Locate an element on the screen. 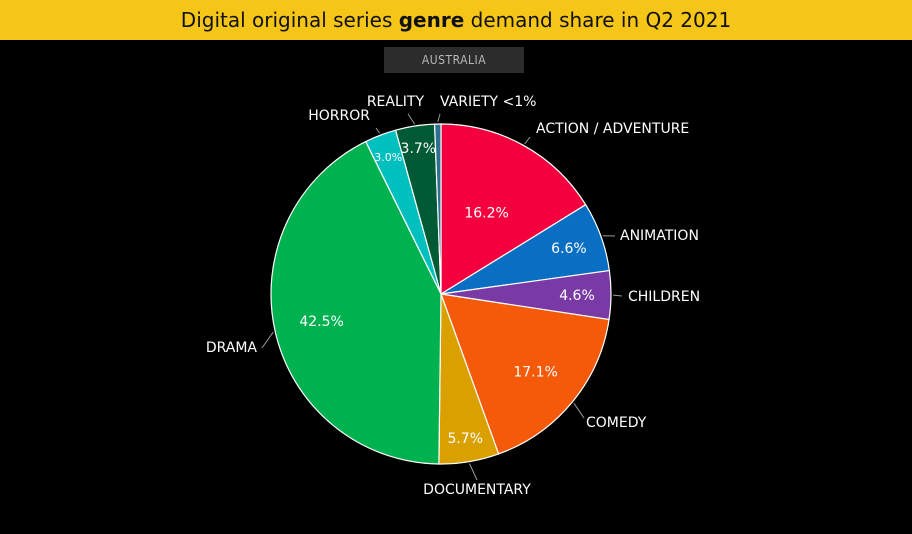 Image resolution: width=912 pixels, height=534 pixels. pie-slice-comedy is located at coordinates (525, 374).